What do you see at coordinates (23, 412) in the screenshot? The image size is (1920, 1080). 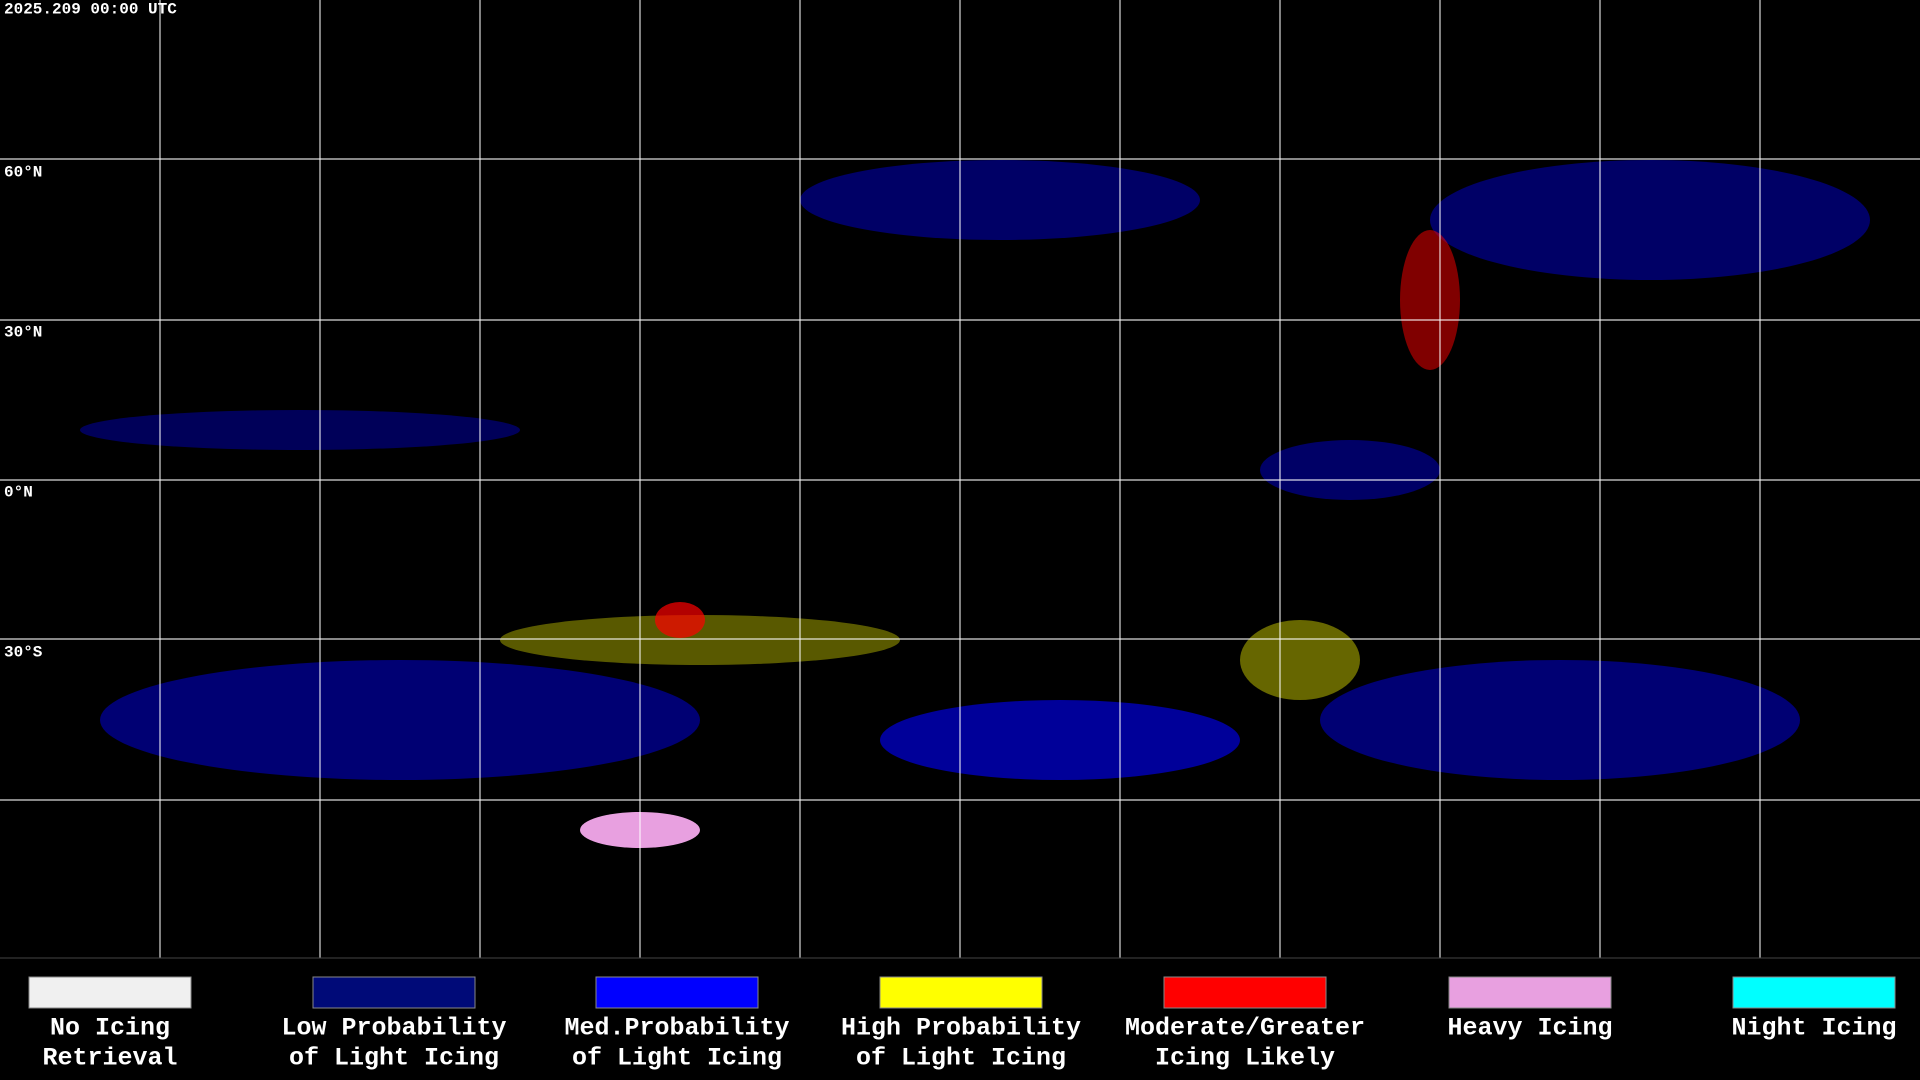 I see `latitude-labels: 60°N 30°N 0°N 30°S` at bounding box center [23, 412].